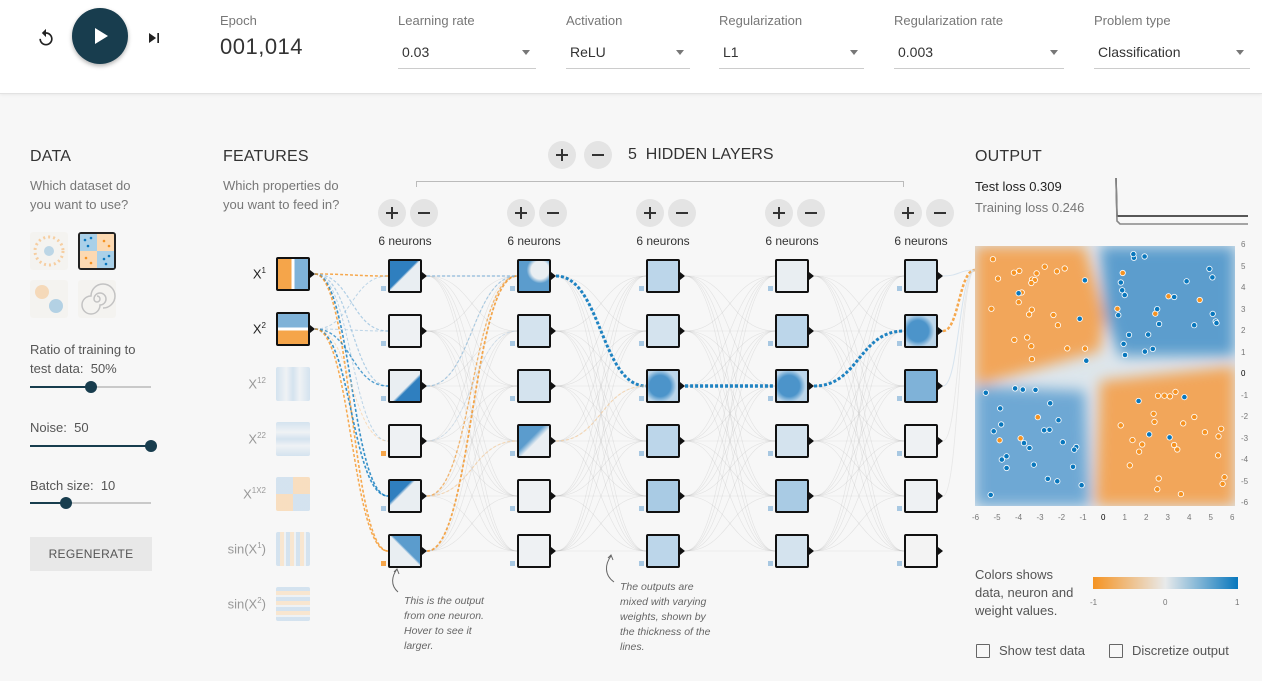 The image size is (1262, 681). I want to click on activation-label: Activation, so click(594, 20).